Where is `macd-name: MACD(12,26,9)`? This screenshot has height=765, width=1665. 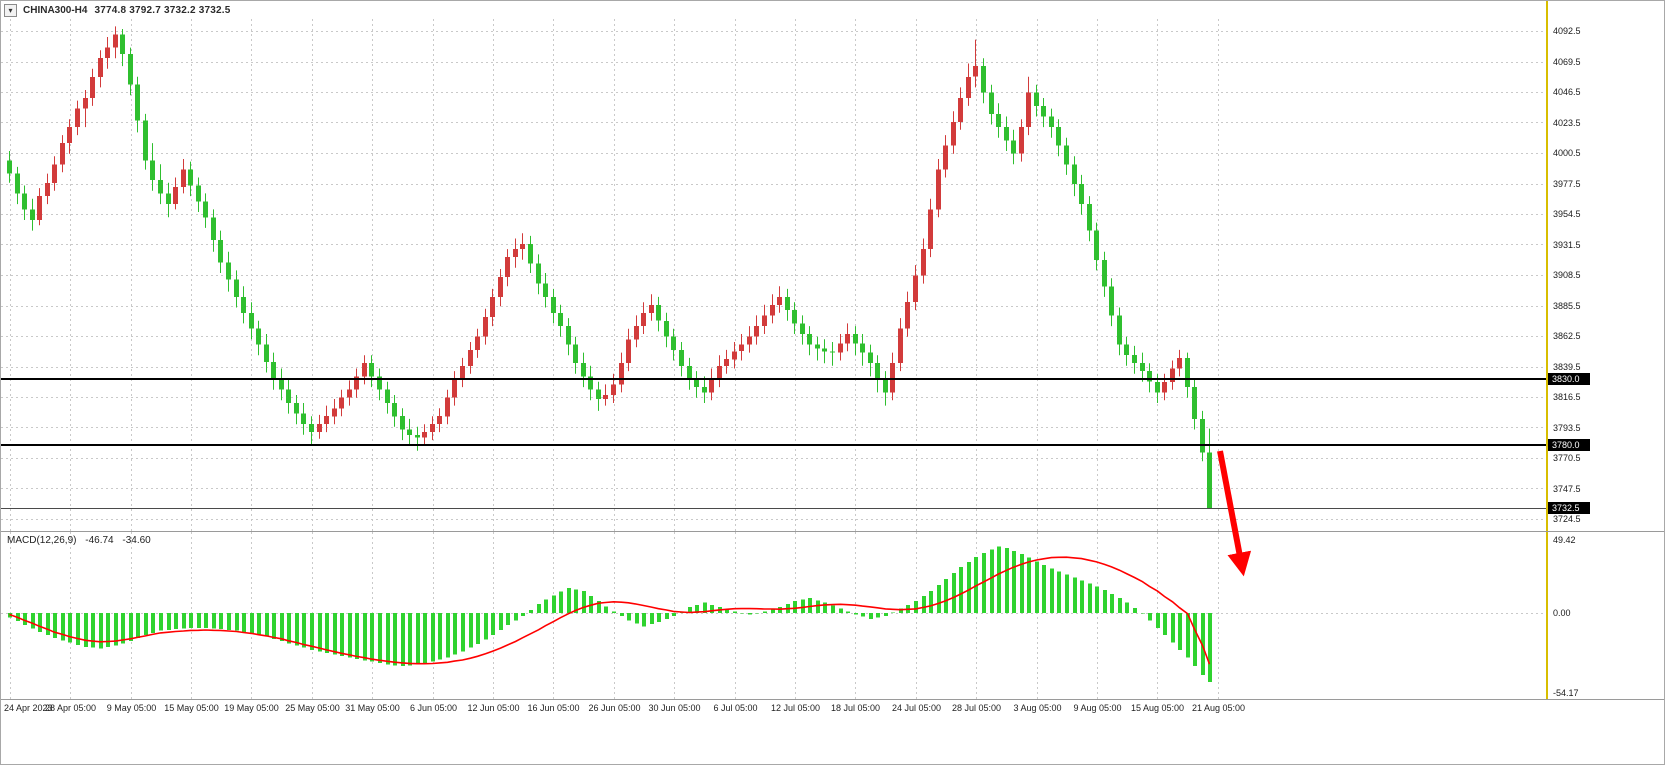
macd-name: MACD(12,26,9) is located at coordinates (42, 540).